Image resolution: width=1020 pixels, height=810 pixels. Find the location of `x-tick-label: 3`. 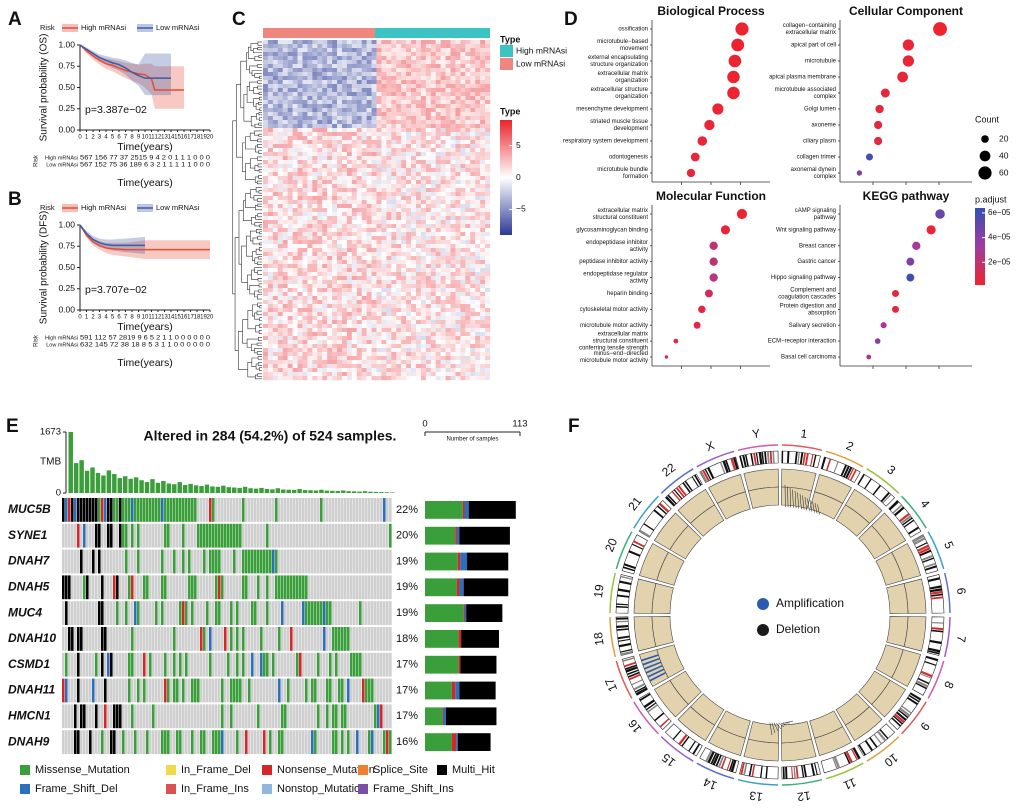

x-tick-label: 3 is located at coordinates (100, 318).